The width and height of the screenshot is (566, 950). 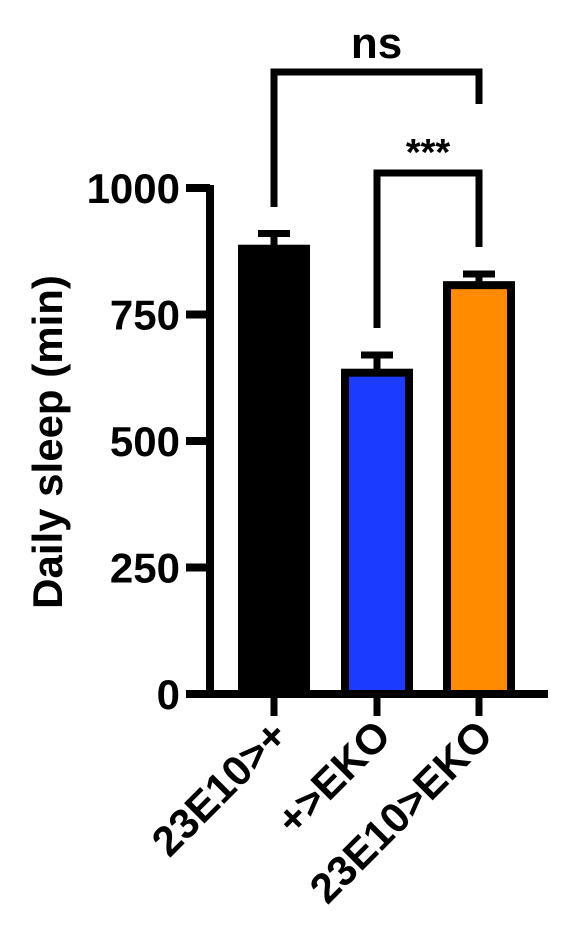 I want to click on y-axis-label: Daily sleep (min), so click(x=47, y=442).